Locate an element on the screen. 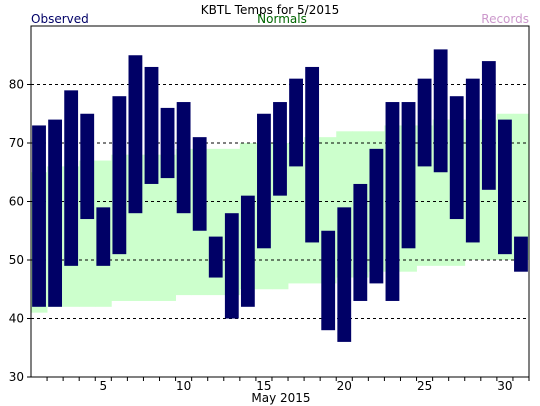 The height and width of the screenshot is (406, 540). x-tick-label: 10 is located at coordinates (183, 386).